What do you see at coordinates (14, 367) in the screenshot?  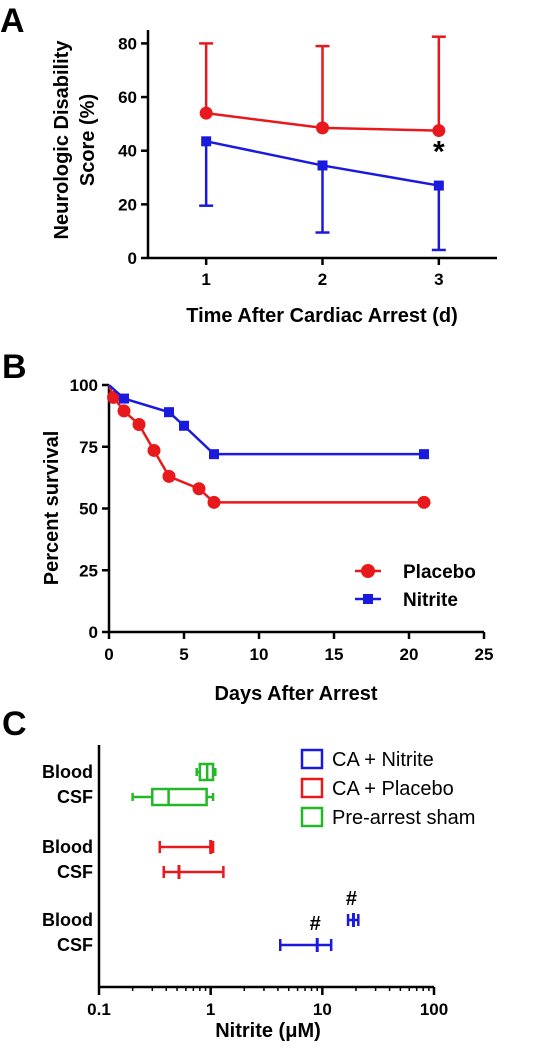 I see `panel-b-letter: B` at bounding box center [14, 367].